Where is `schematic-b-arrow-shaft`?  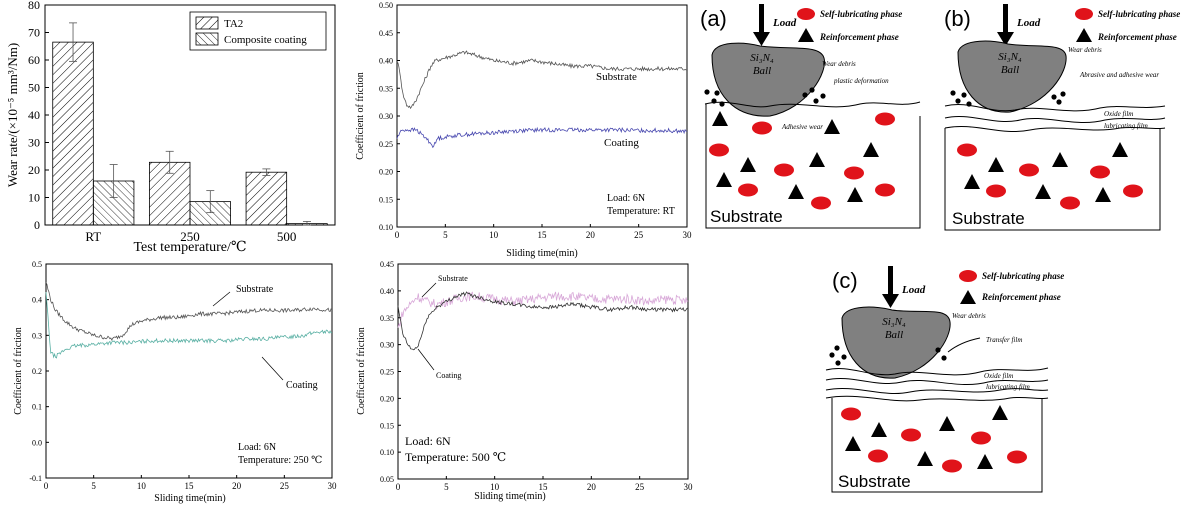
schematic-b-arrow-shaft is located at coordinates (1005, 19).